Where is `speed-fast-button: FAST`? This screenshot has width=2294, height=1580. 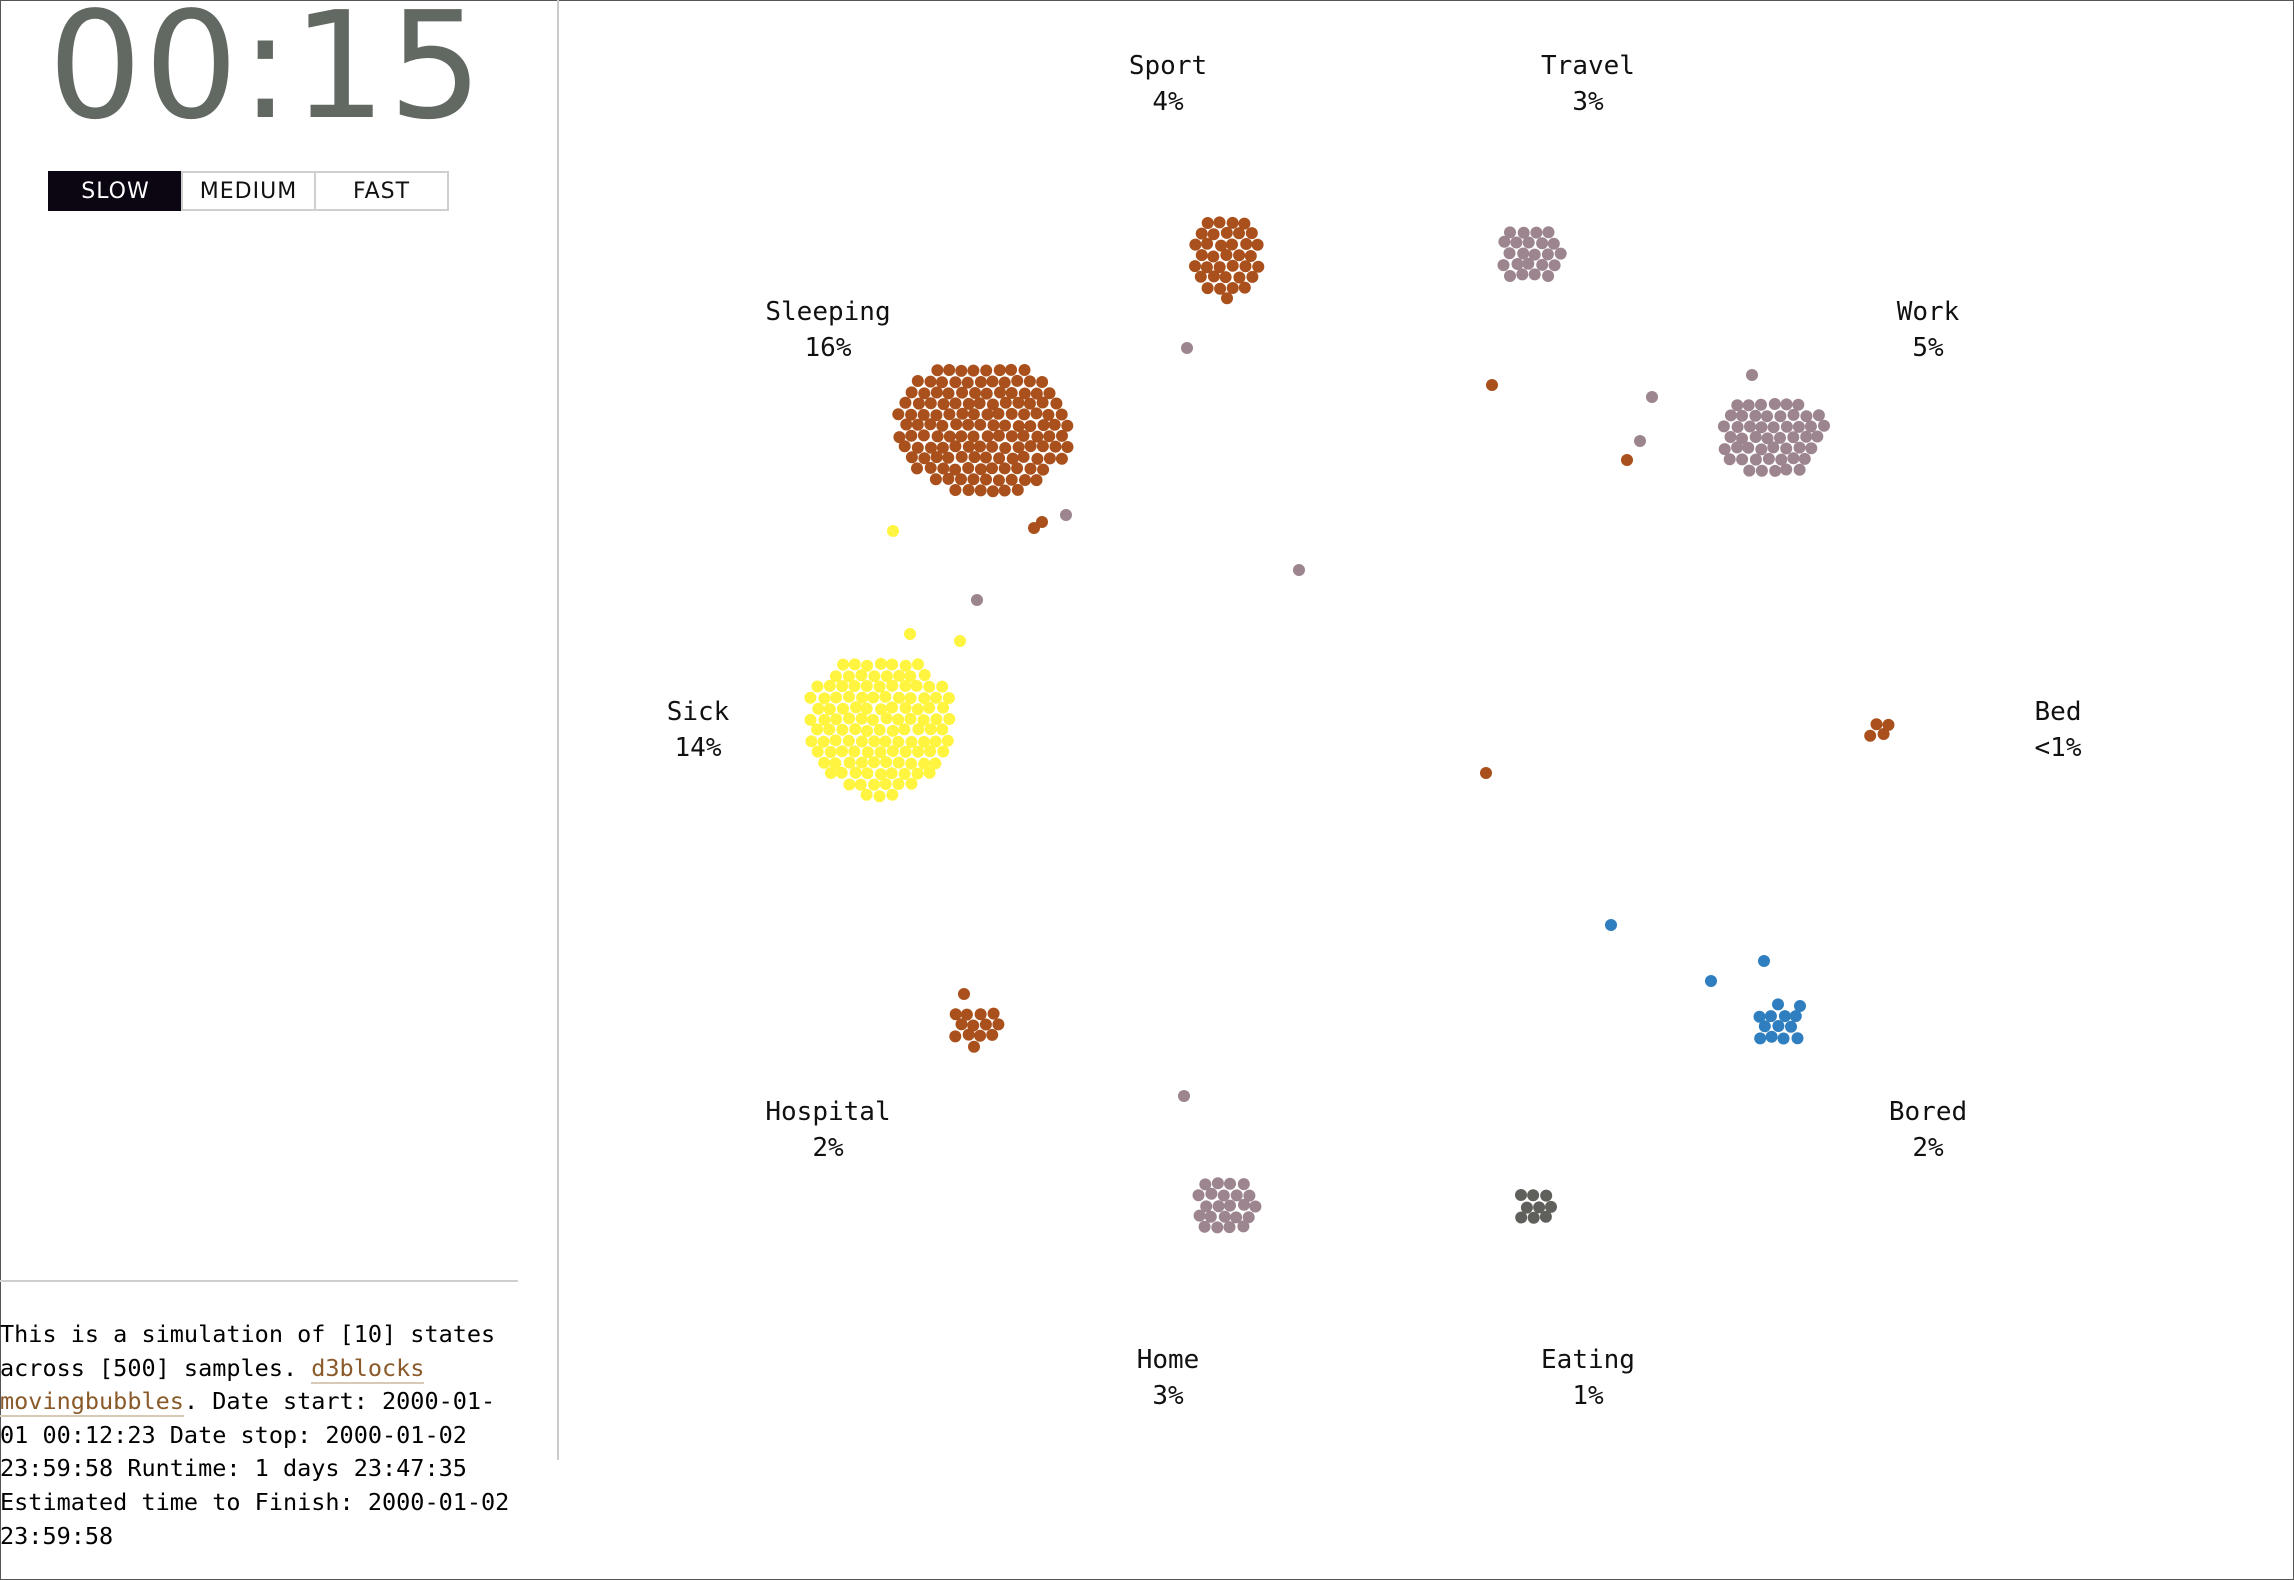
speed-fast-button: FAST is located at coordinates (381, 191).